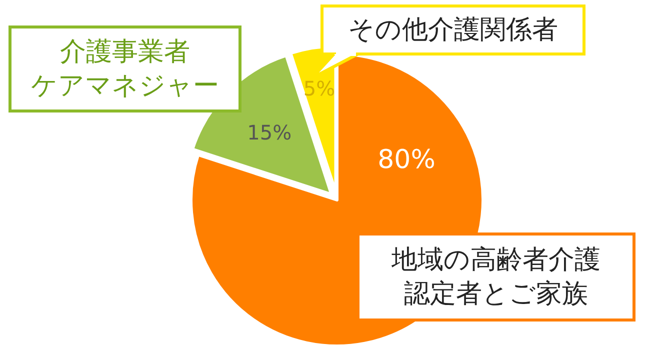  What do you see at coordinates (453, 30) in the screenshot?
I see `slice-label: その他介護関係者` at bounding box center [453, 30].